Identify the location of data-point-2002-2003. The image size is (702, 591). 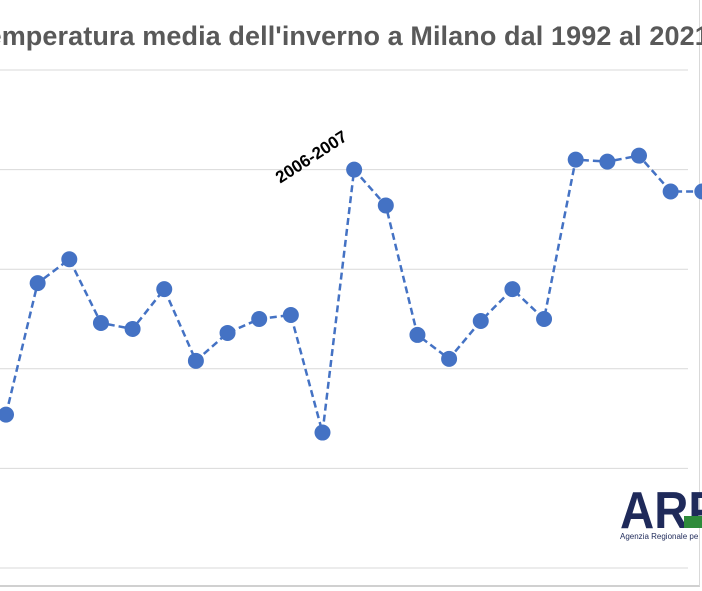
(227, 332).